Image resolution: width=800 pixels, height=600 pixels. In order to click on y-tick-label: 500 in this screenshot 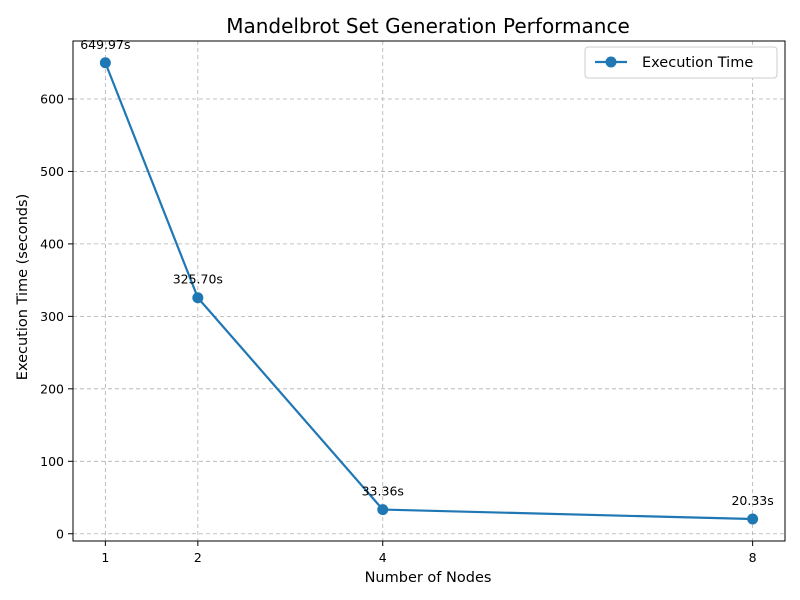, I will do `click(52, 171)`.